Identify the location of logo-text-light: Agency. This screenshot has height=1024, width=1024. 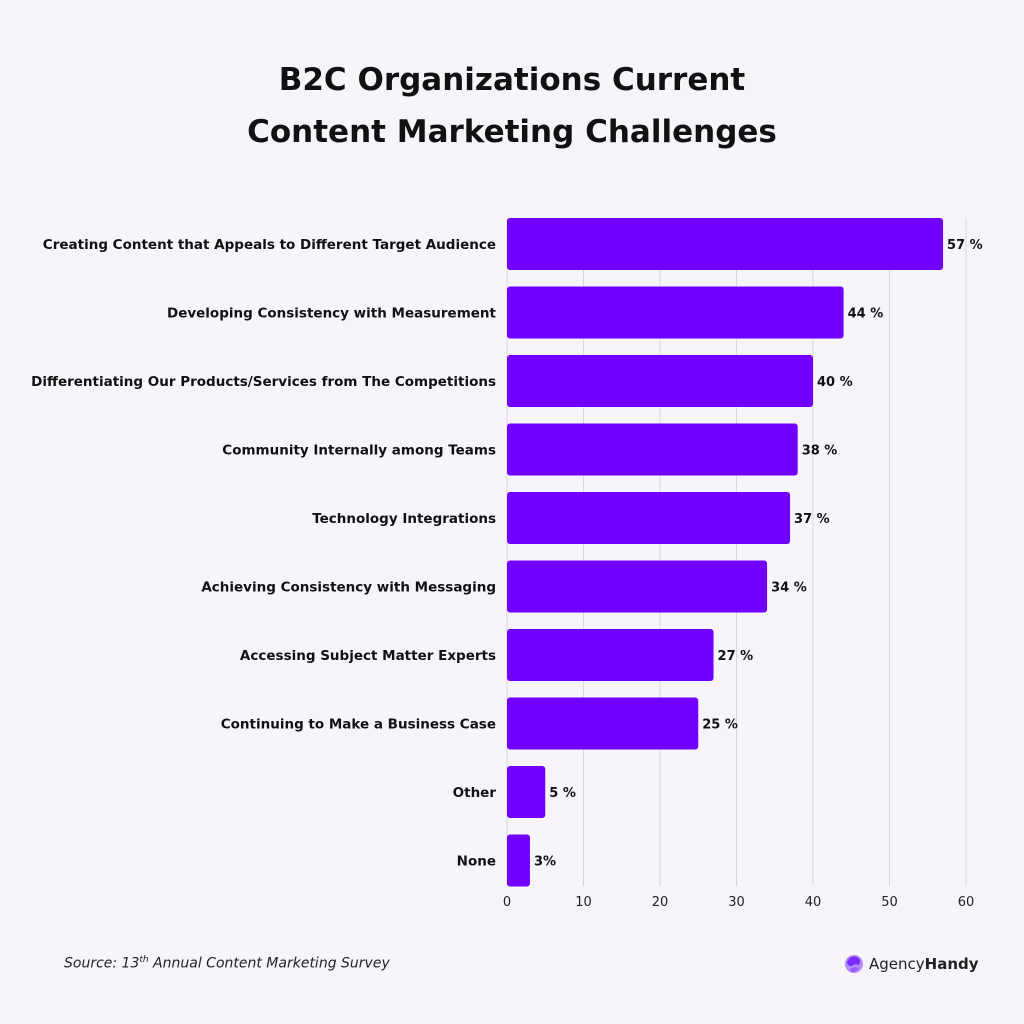
(897, 964).